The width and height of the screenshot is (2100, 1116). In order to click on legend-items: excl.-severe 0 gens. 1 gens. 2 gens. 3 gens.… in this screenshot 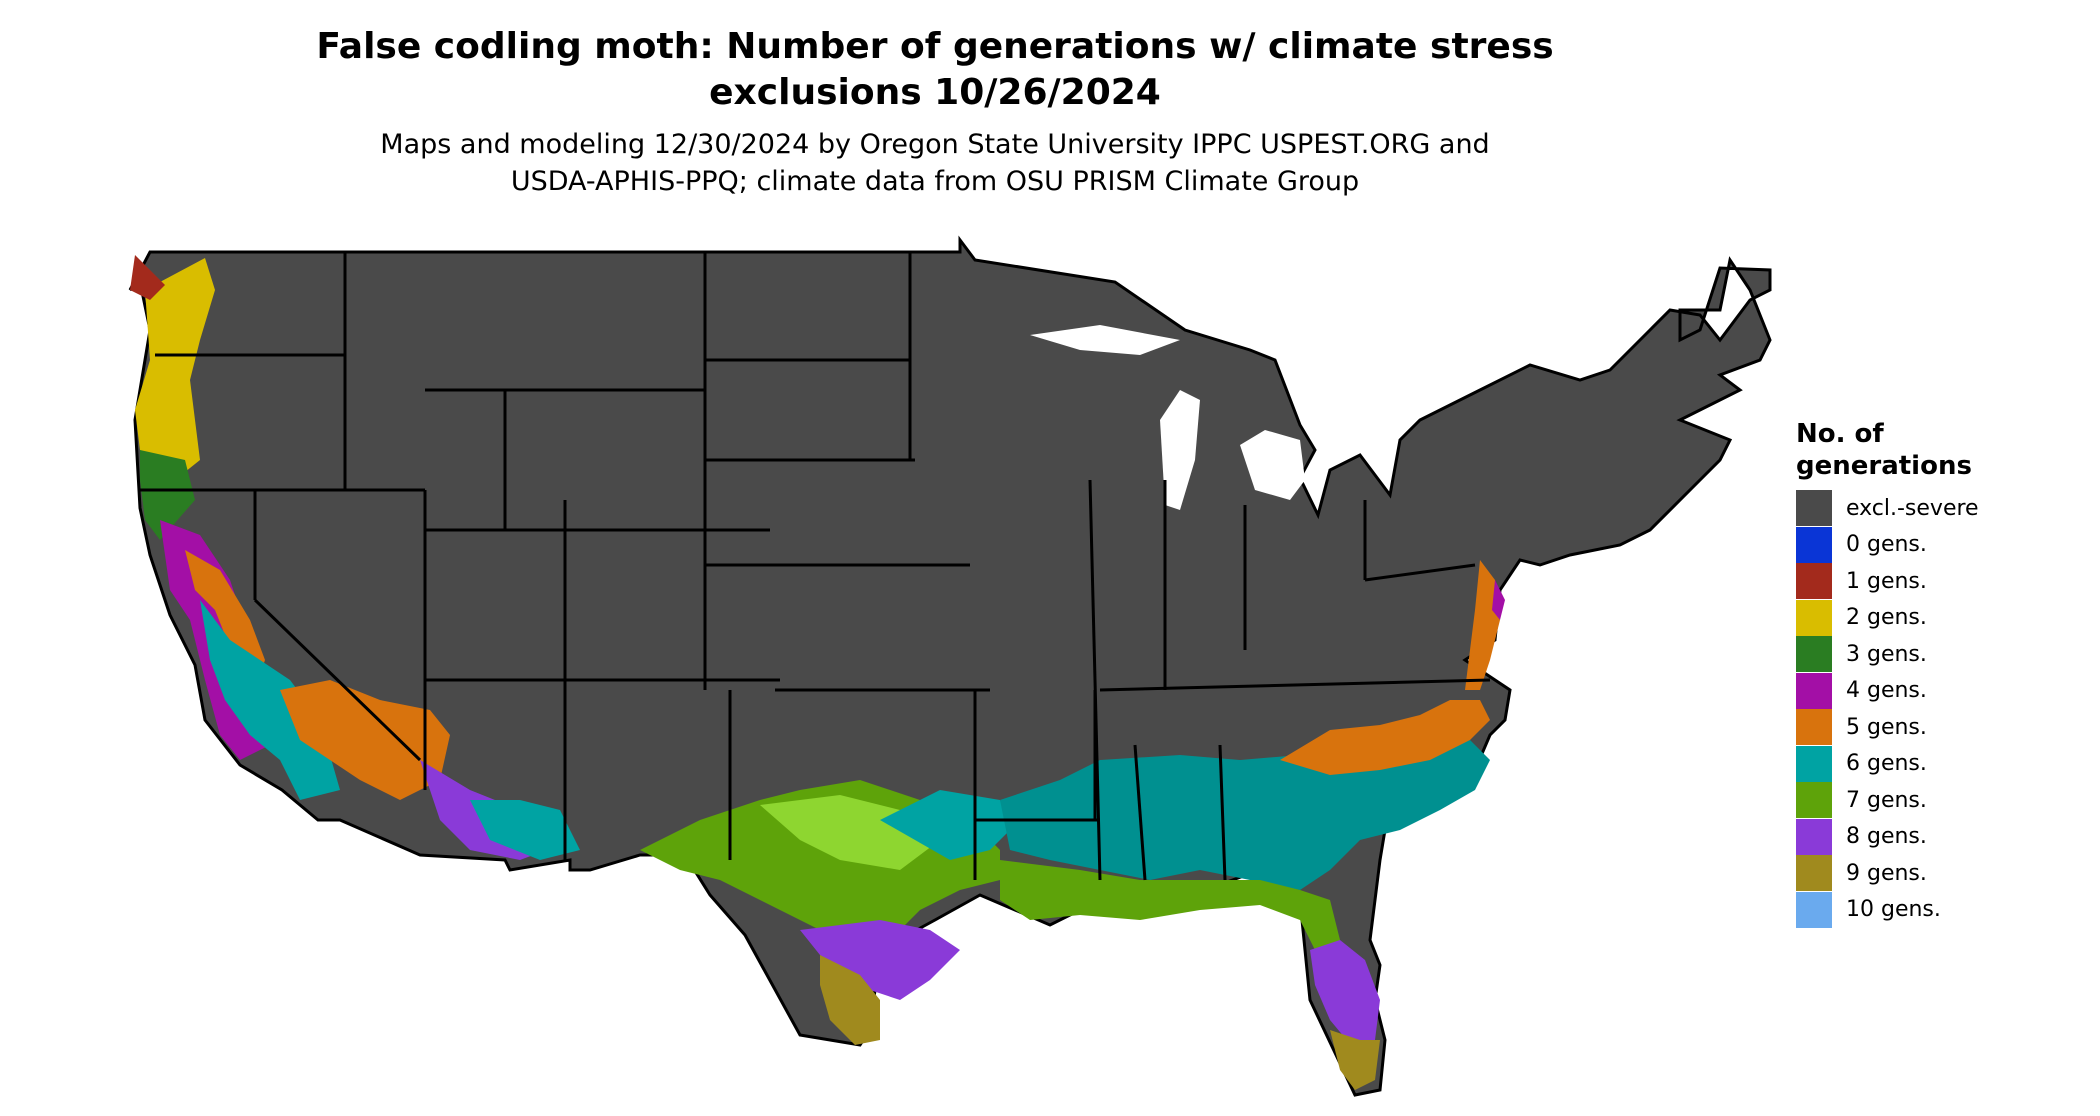, I will do `click(1887, 709)`.